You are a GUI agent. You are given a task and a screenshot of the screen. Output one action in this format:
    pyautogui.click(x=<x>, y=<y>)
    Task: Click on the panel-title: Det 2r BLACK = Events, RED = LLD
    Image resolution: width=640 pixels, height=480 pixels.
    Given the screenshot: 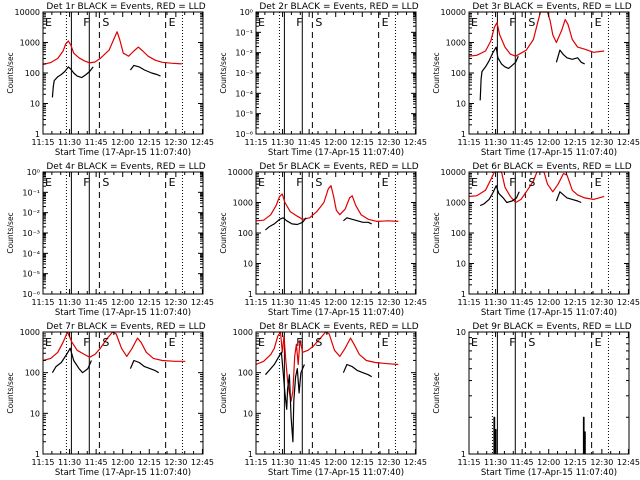 What is the action you would take?
    pyautogui.click(x=338, y=7)
    